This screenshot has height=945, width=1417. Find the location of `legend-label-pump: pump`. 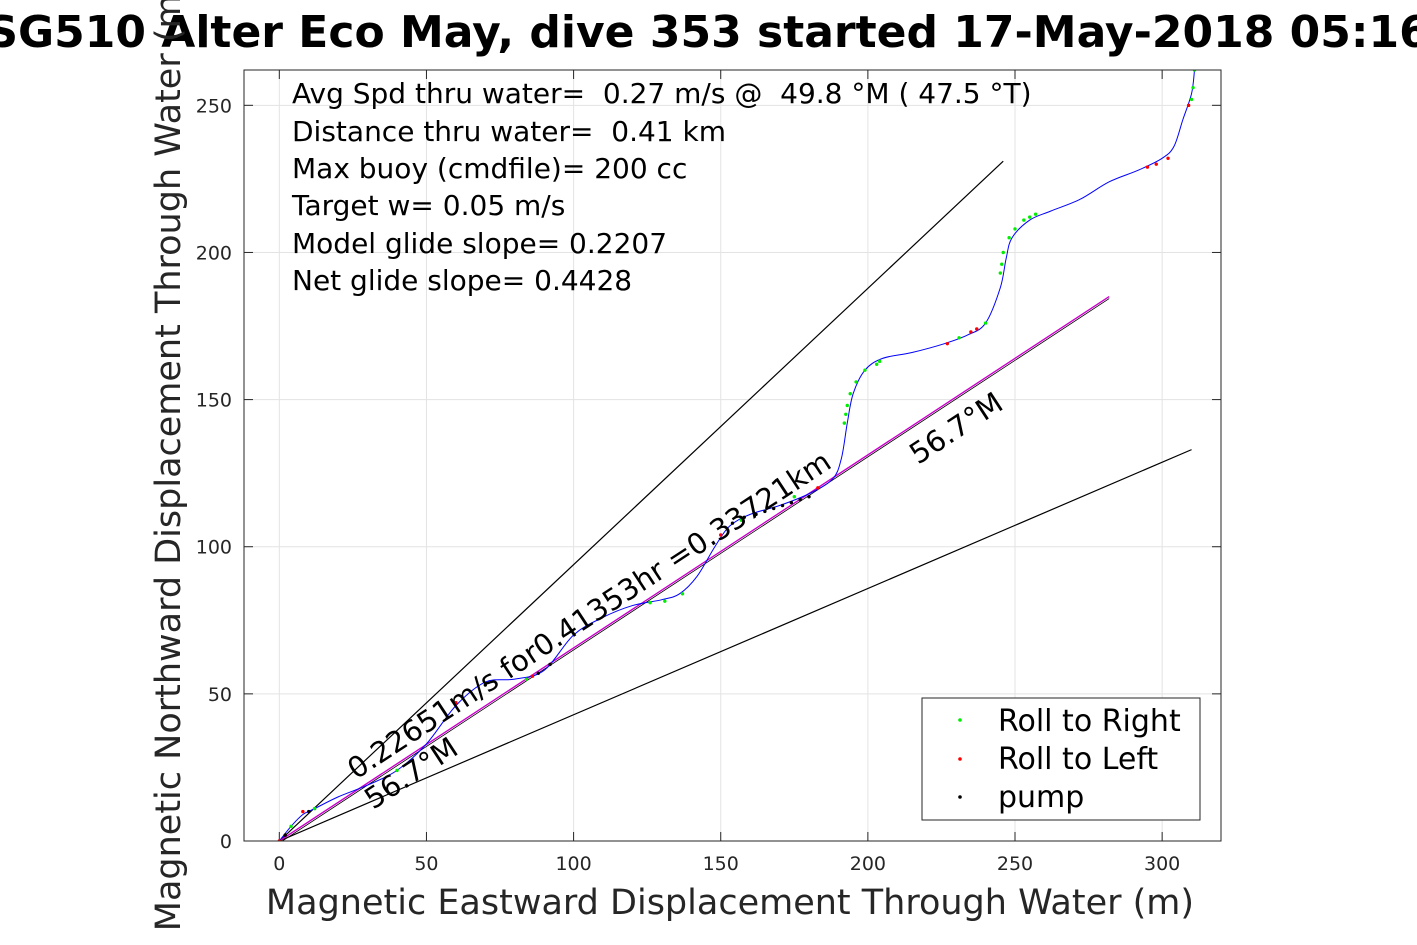

legend-label-pump: pump is located at coordinates (1041, 797).